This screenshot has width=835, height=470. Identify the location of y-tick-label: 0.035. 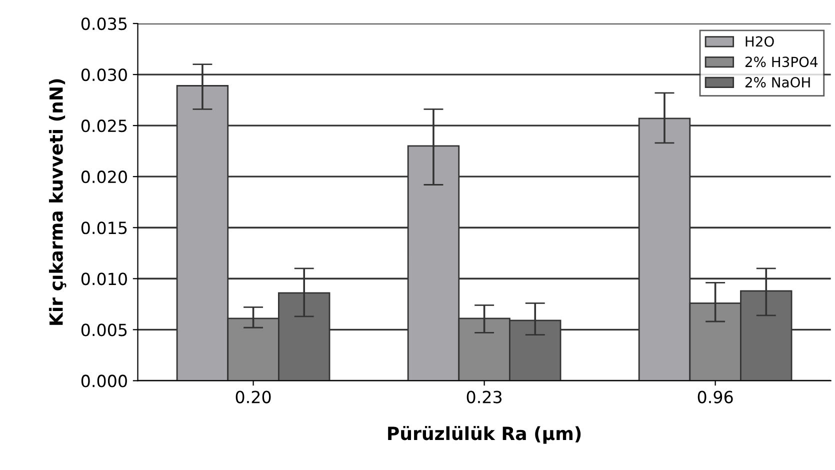
(104, 23).